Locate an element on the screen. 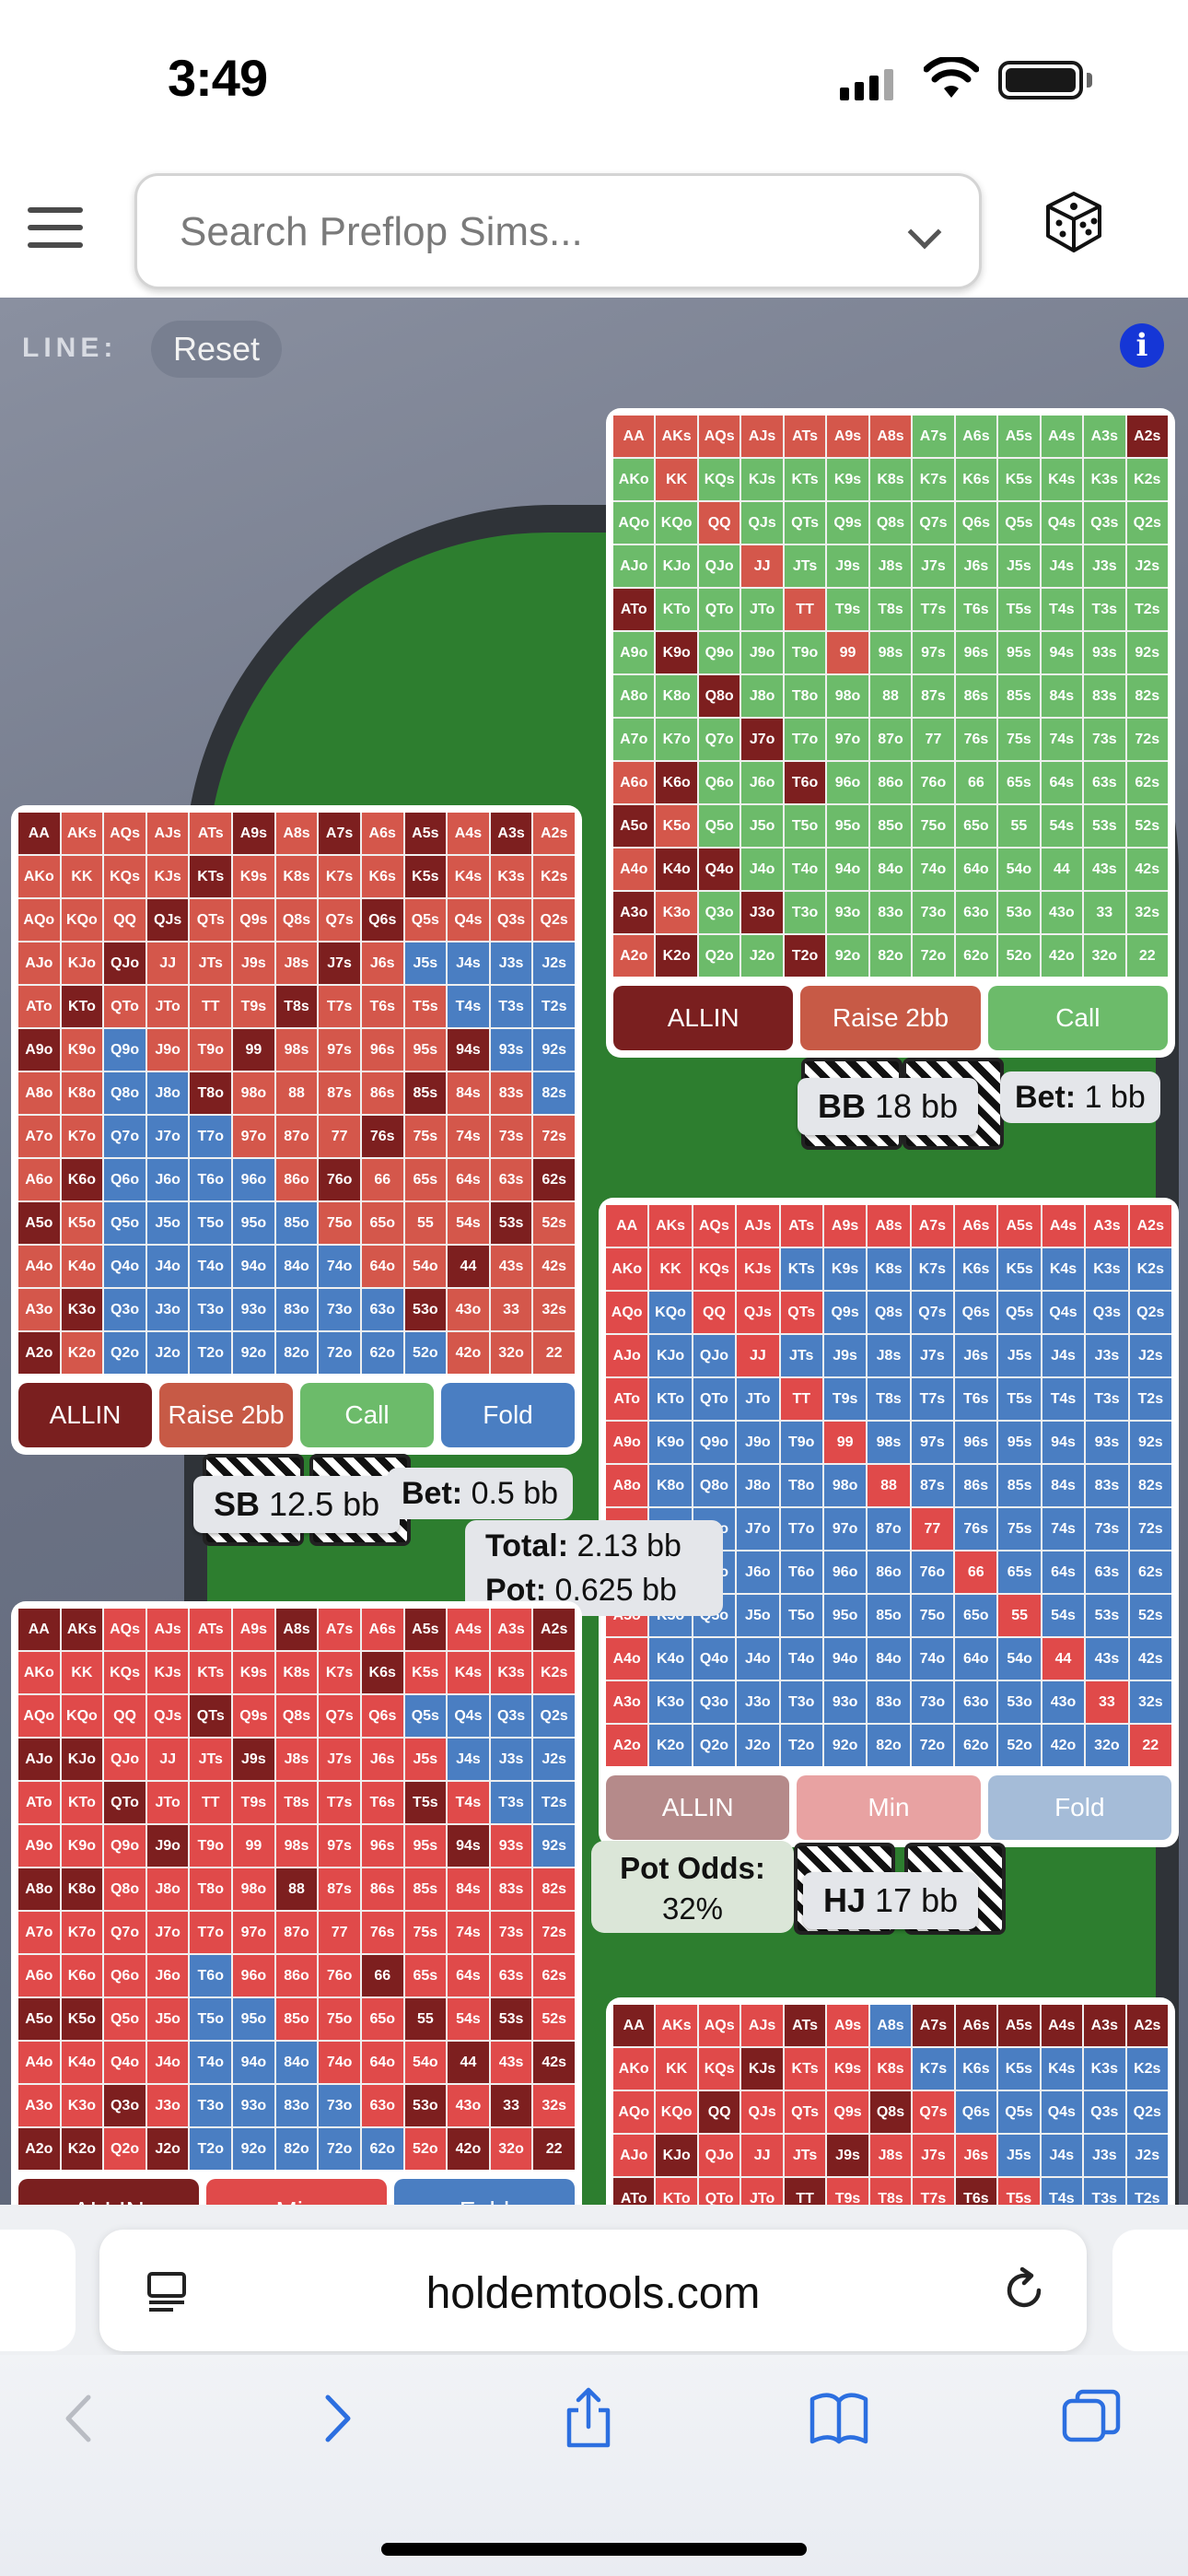 This screenshot has width=1188, height=2576. hand-cell: 83o is located at coordinates (890, 912).